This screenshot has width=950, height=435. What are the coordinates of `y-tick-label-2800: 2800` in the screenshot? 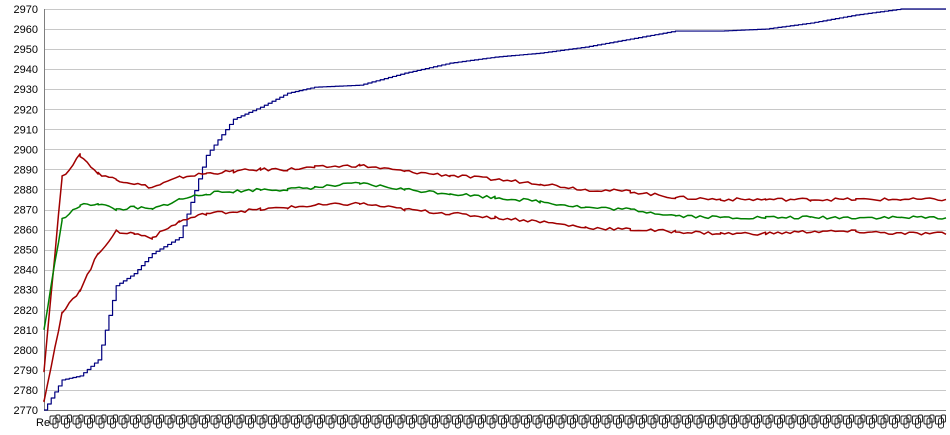 It's located at (26, 351).